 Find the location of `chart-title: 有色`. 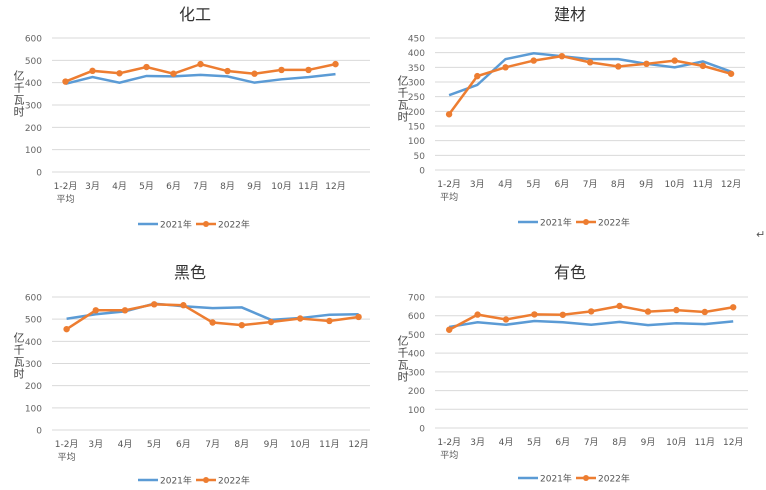

chart-title: 有色 is located at coordinates (570, 272).